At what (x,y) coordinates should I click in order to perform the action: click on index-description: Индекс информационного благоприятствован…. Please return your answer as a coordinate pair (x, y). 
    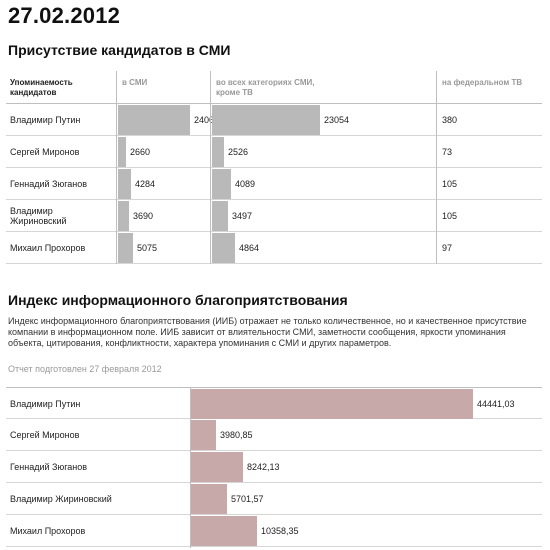
    Looking at the image, I should click on (267, 332).